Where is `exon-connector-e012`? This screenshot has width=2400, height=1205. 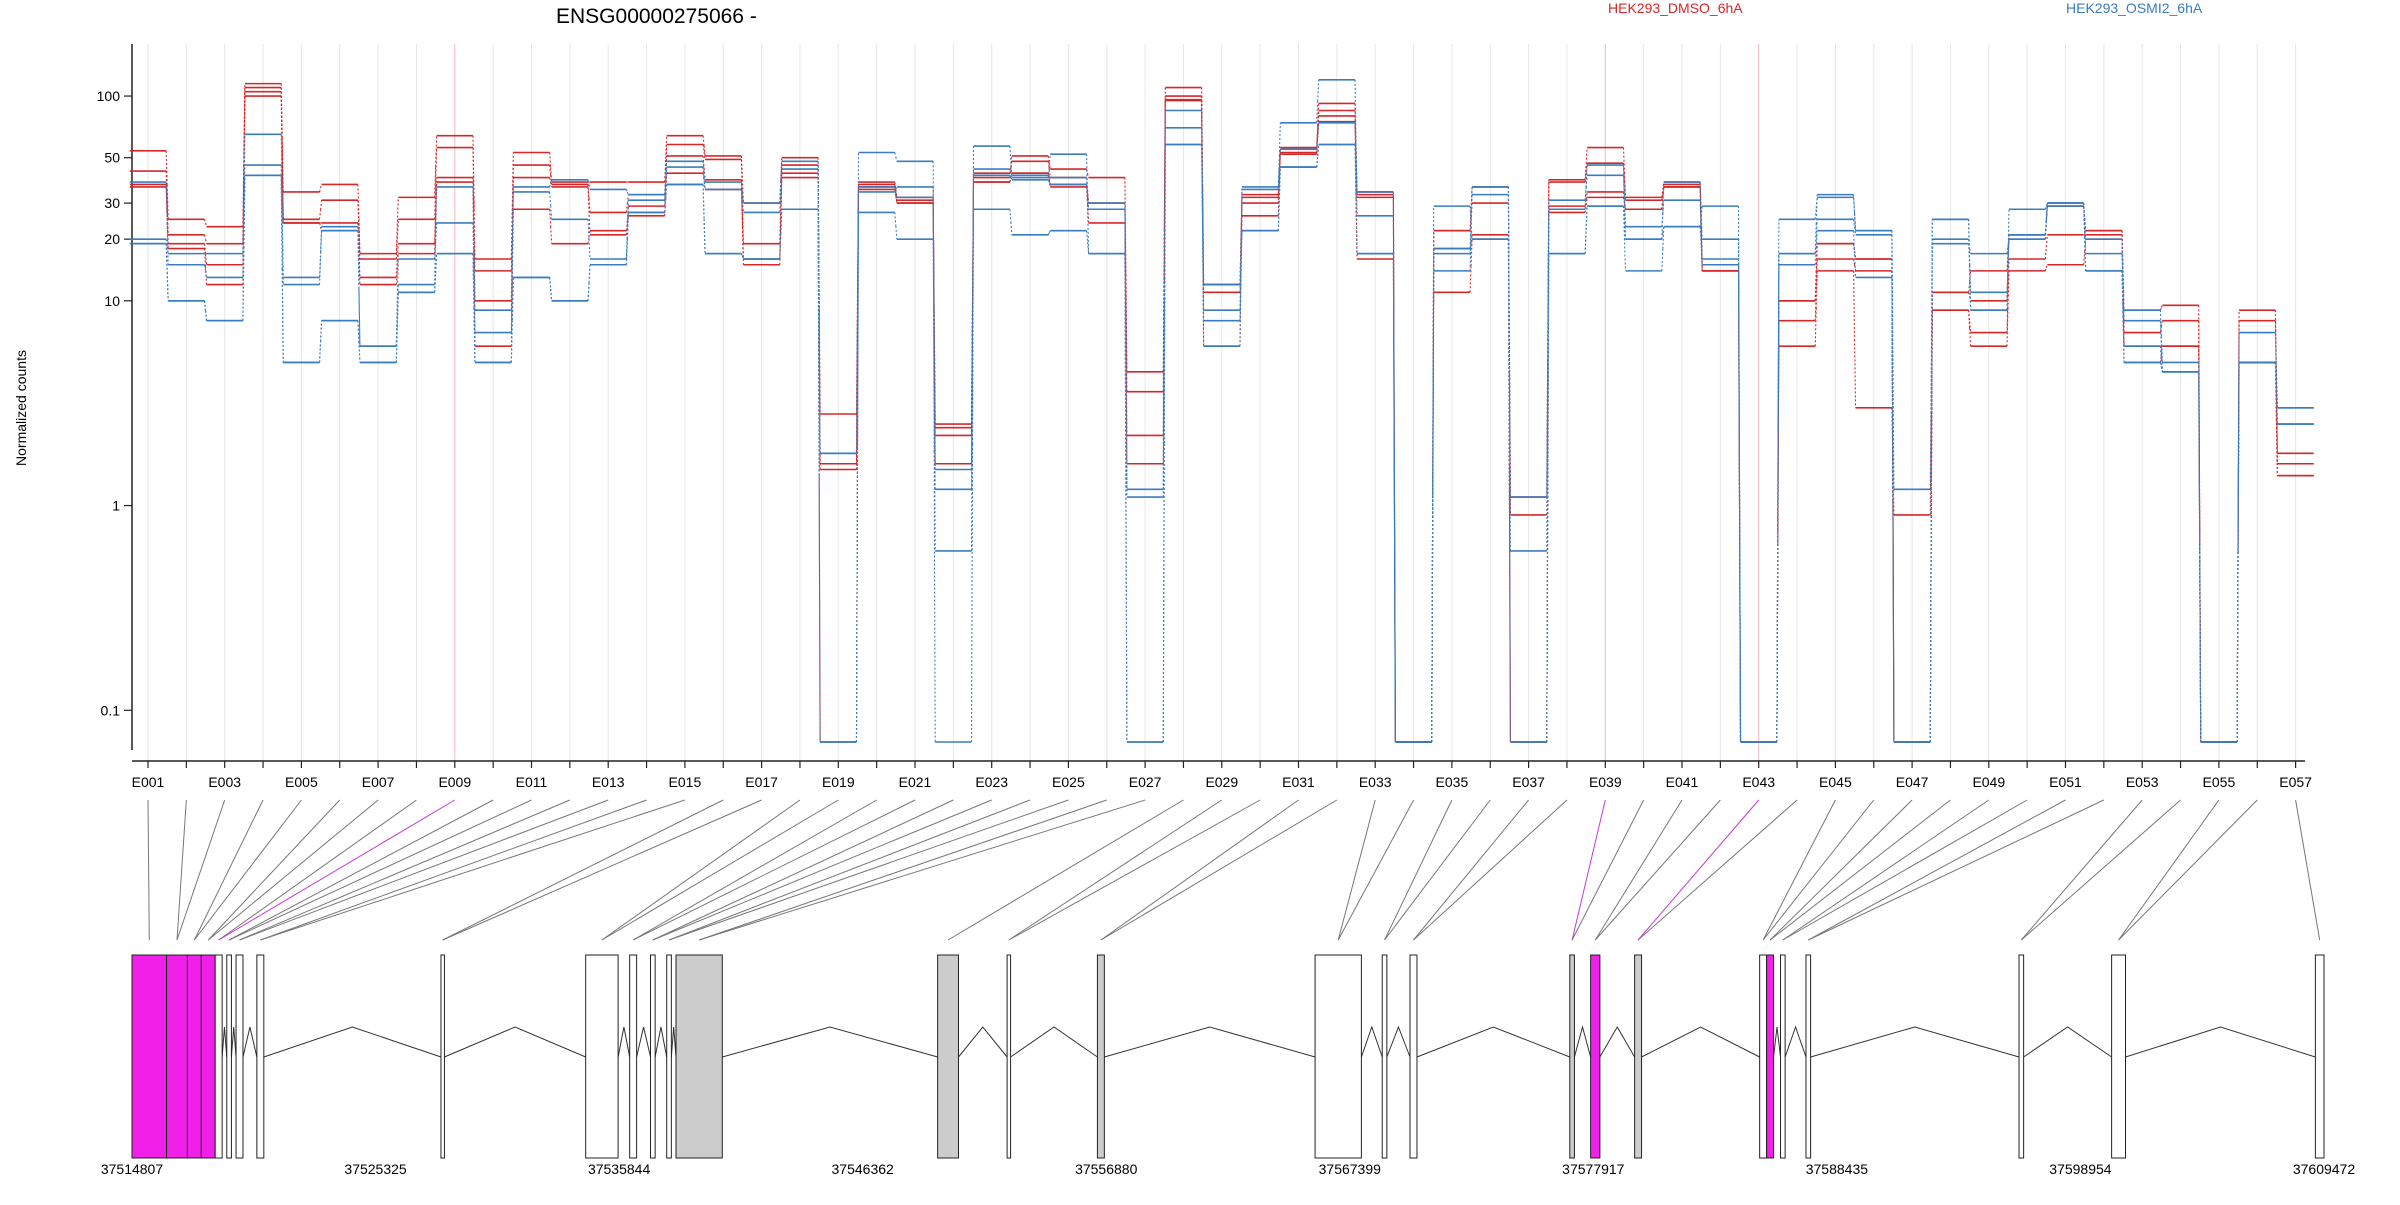
exon-connector-e012 is located at coordinates (405, 870).